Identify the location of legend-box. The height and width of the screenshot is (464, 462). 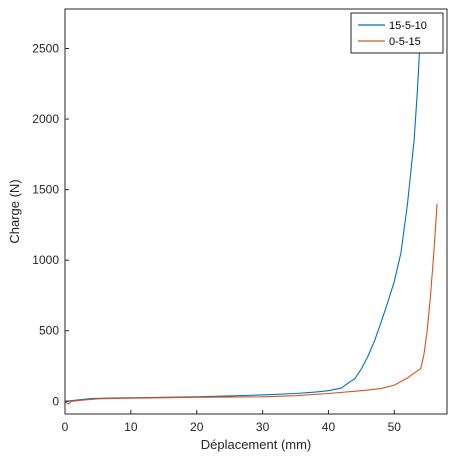
(397, 33).